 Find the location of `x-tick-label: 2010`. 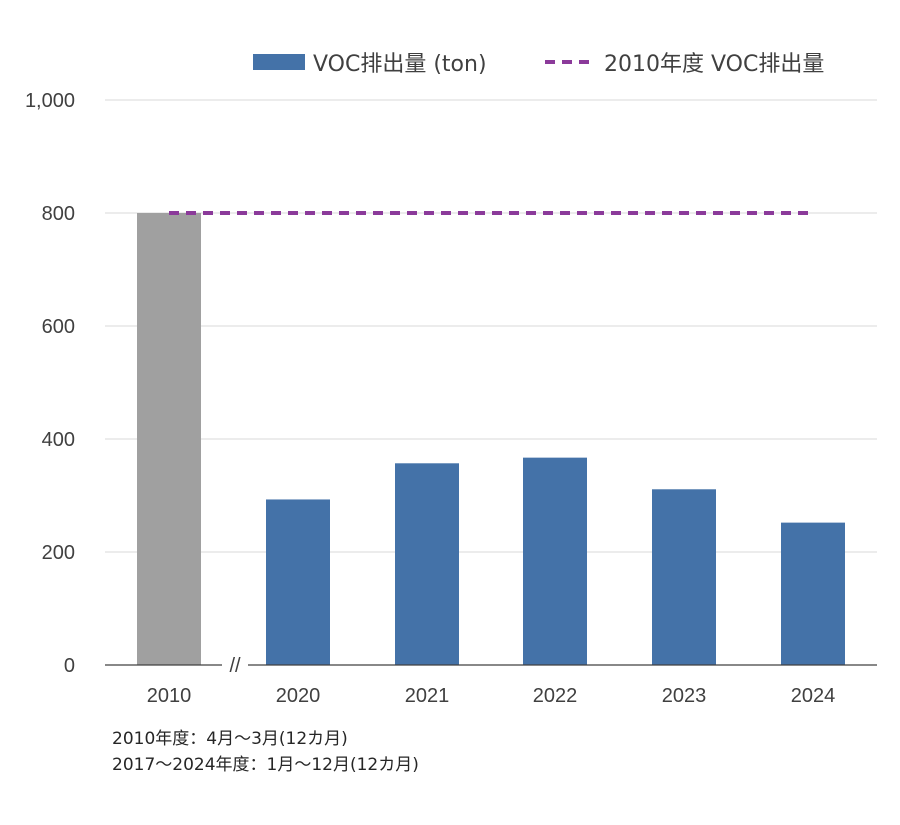

x-tick-label: 2010 is located at coordinates (169, 696).